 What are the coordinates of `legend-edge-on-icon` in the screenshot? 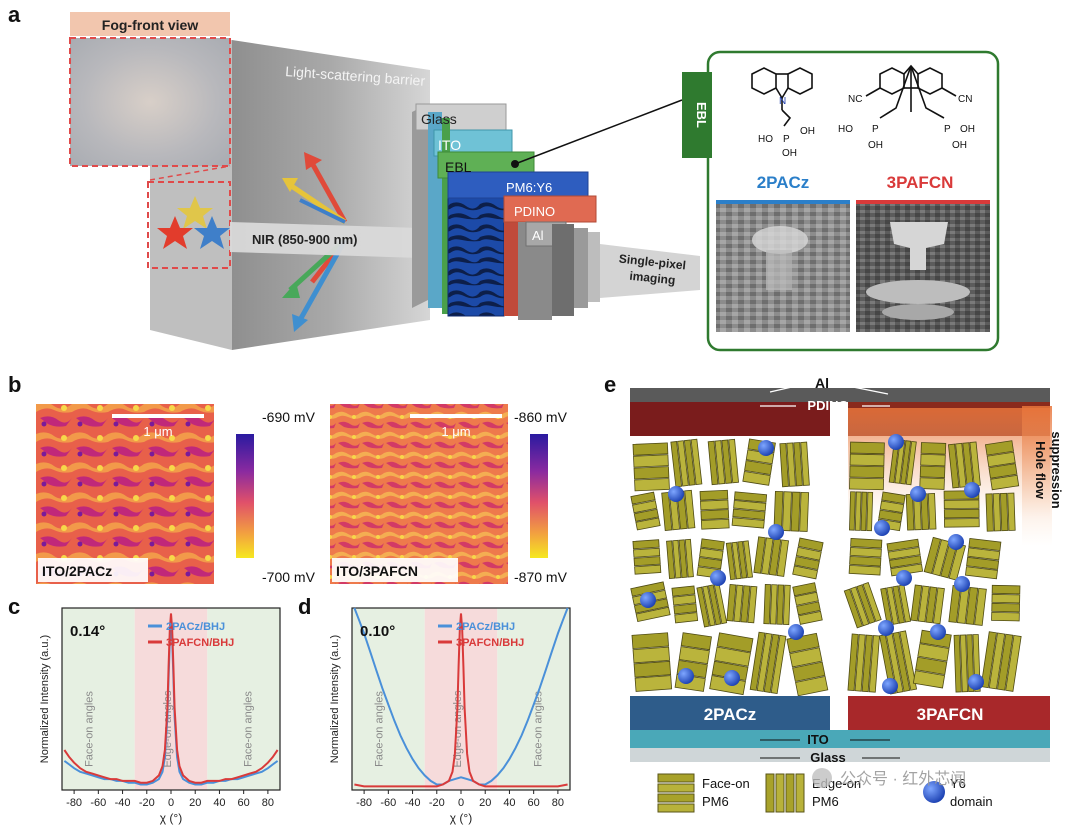 It's located at (785, 793).